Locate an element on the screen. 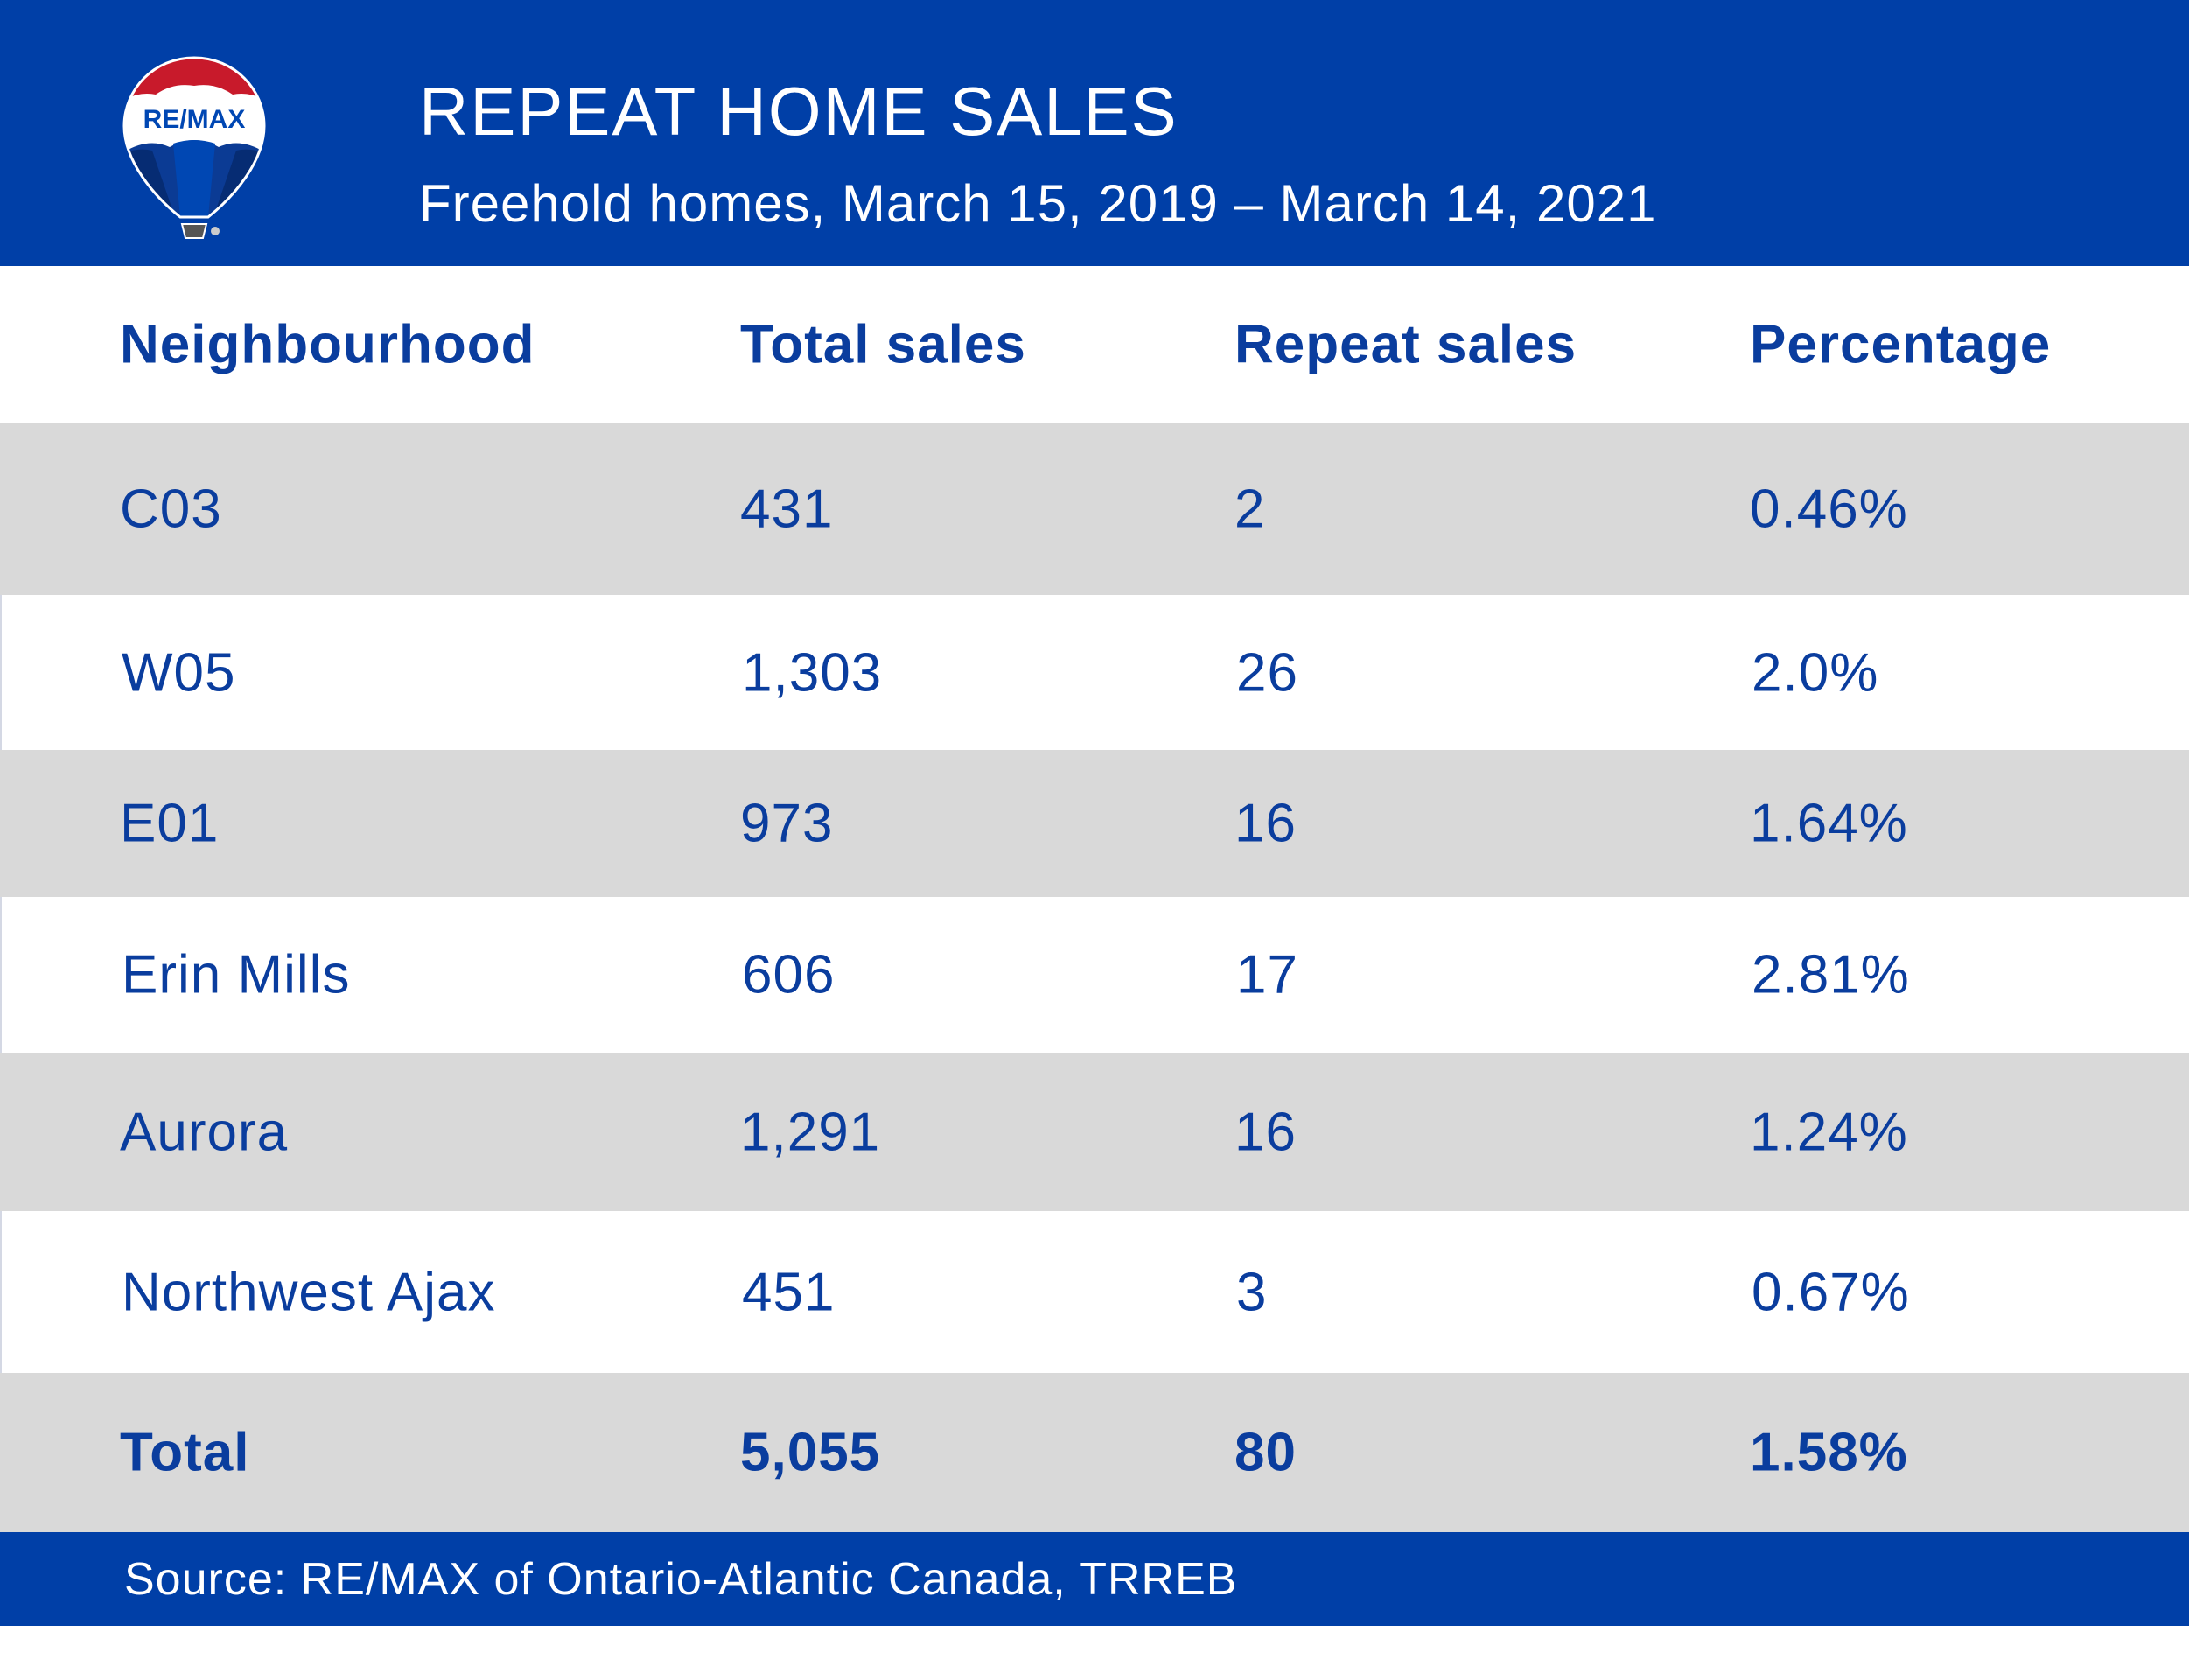 The width and height of the screenshot is (2189, 1680). neighbourhood-cell: E01 is located at coordinates (170, 823).